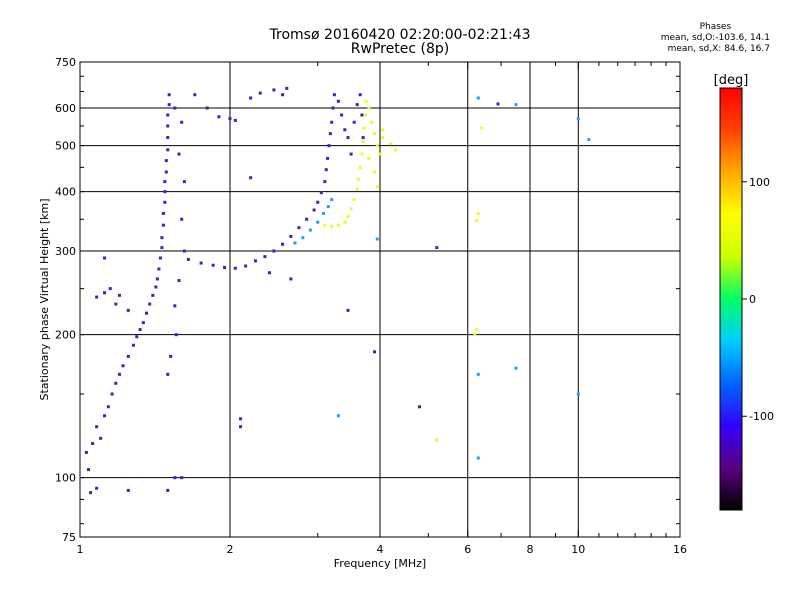 This screenshot has height=600, width=800. What do you see at coordinates (44, 299) in the screenshot?
I see `y-axis-label: Stationary phase Virtual Height [km]` at bounding box center [44, 299].